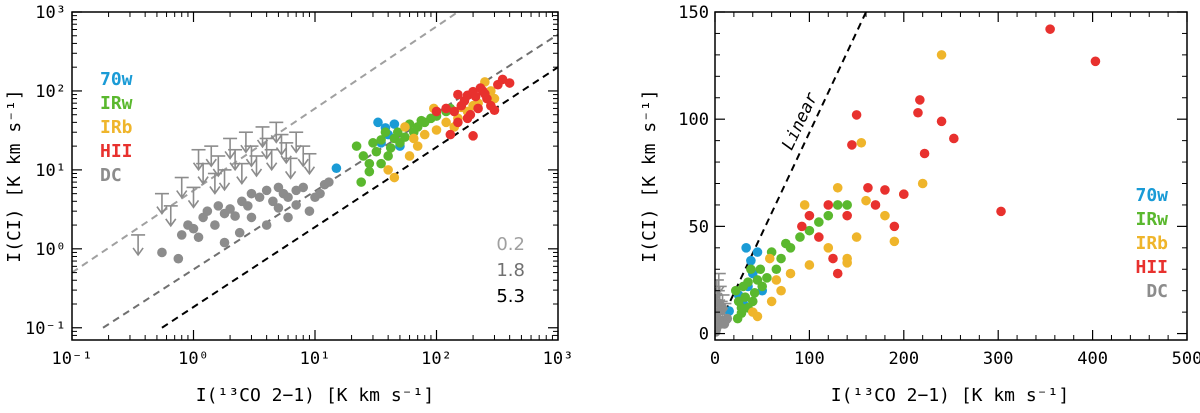 This screenshot has width=1200, height=413. Describe the element at coordinates (704, 335) in the screenshot. I see `y-tick-label: 0` at that location.